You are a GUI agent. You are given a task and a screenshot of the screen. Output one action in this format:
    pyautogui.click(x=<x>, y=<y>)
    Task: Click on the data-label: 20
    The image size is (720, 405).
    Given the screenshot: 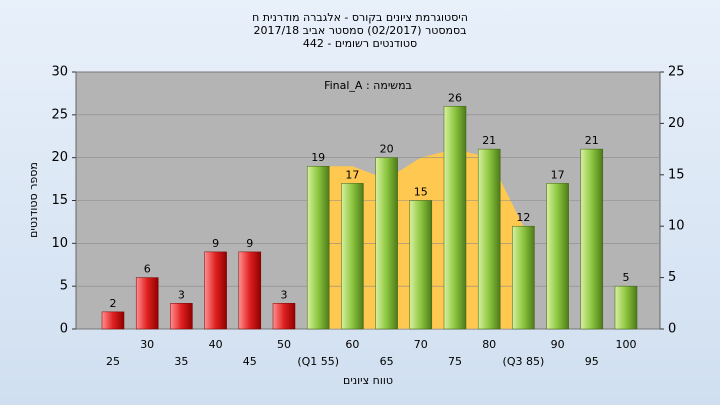 What is the action you would take?
    pyautogui.click(x=387, y=149)
    